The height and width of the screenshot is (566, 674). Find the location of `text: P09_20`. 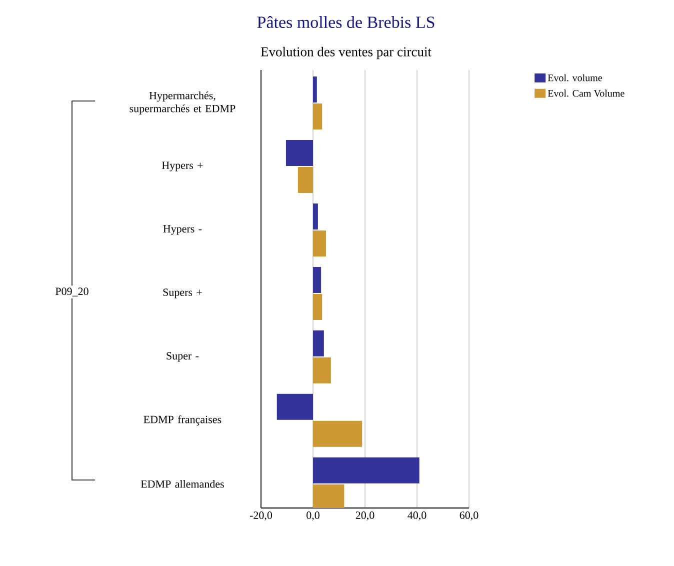

text: P09_20 is located at coordinates (72, 292).